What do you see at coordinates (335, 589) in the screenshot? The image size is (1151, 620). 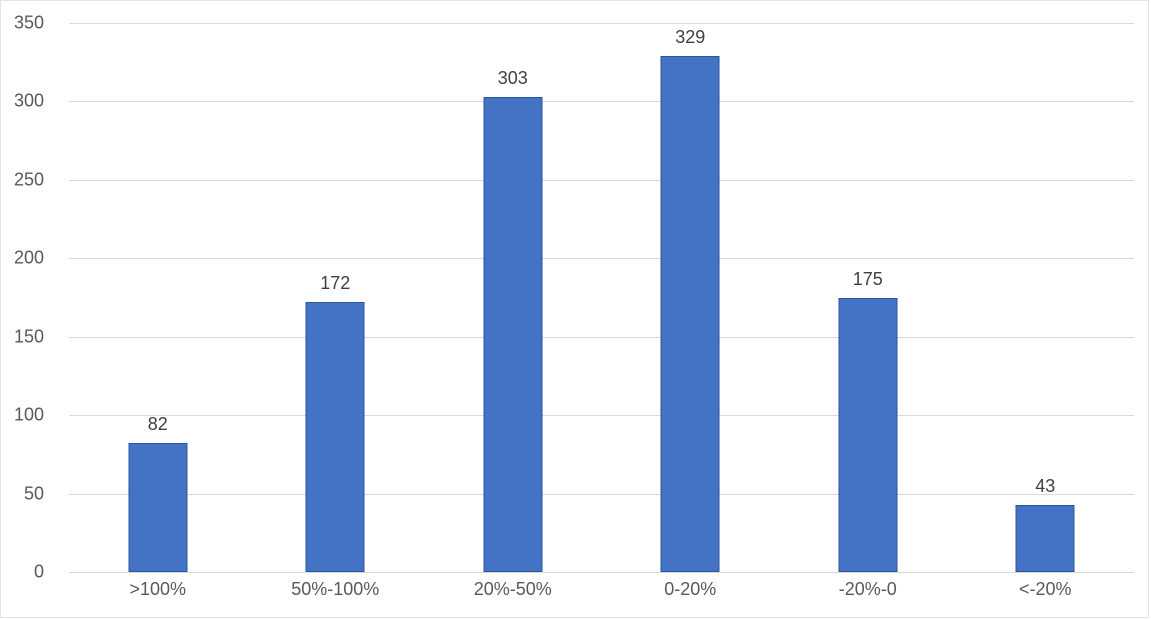 I see `x-axis-tick-label: 50%-100%` at bounding box center [335, 589].